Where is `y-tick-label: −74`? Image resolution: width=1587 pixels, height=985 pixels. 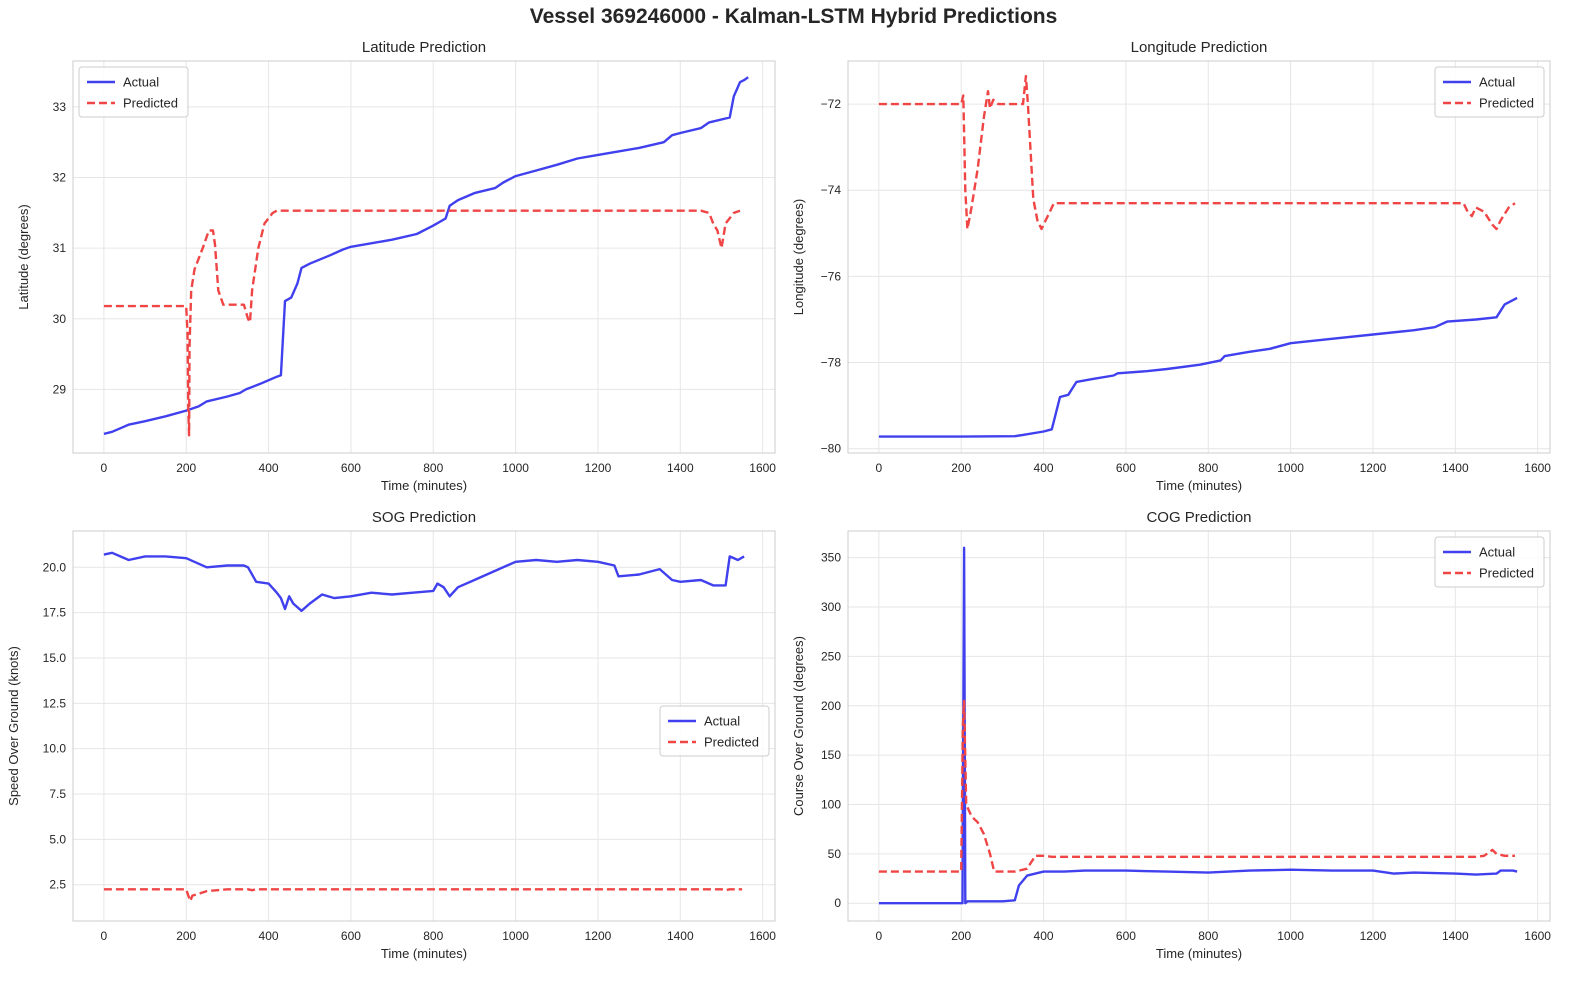
y-tick-label: −74 is located at coordinates (831, 190).